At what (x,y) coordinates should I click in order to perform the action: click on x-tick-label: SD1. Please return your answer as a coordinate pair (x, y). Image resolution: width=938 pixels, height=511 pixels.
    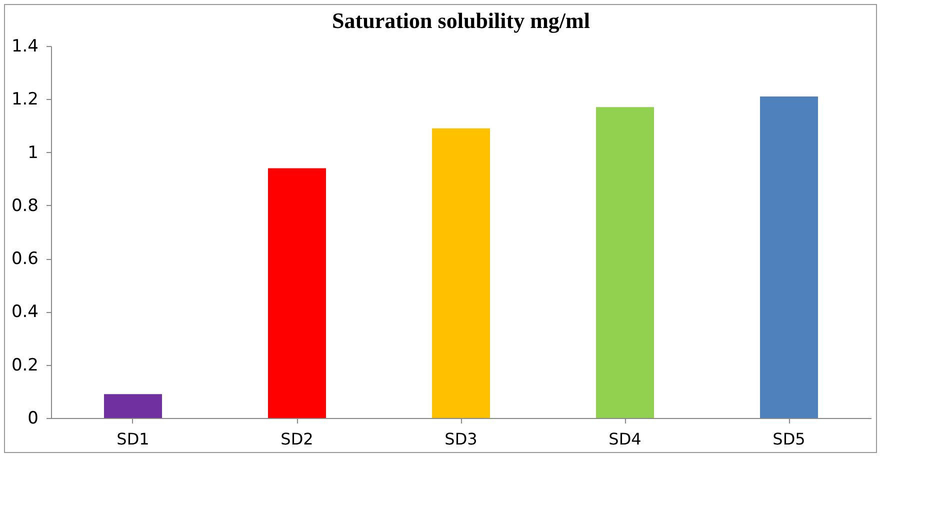
    Looking at the image, I should click on (133, 439).